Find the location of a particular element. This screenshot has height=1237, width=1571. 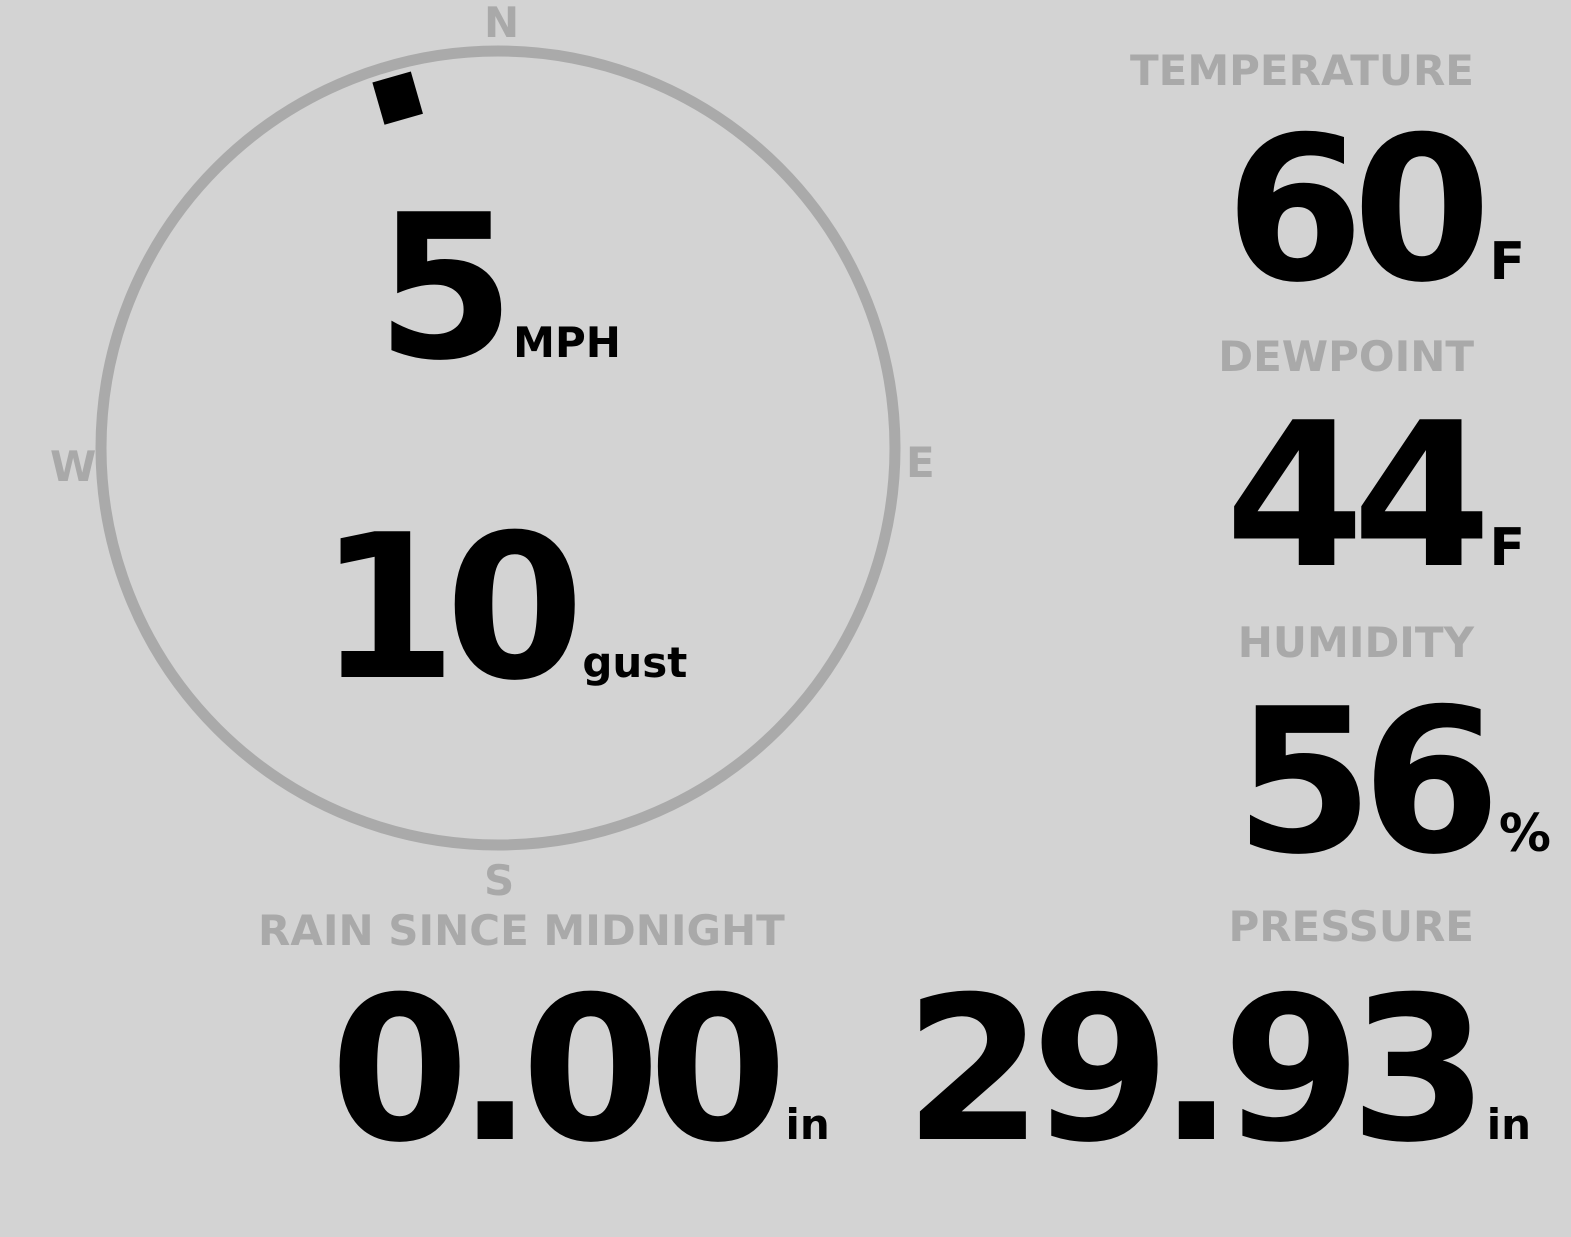

pressure-unit: in is located at coordinates (1508, 1124).